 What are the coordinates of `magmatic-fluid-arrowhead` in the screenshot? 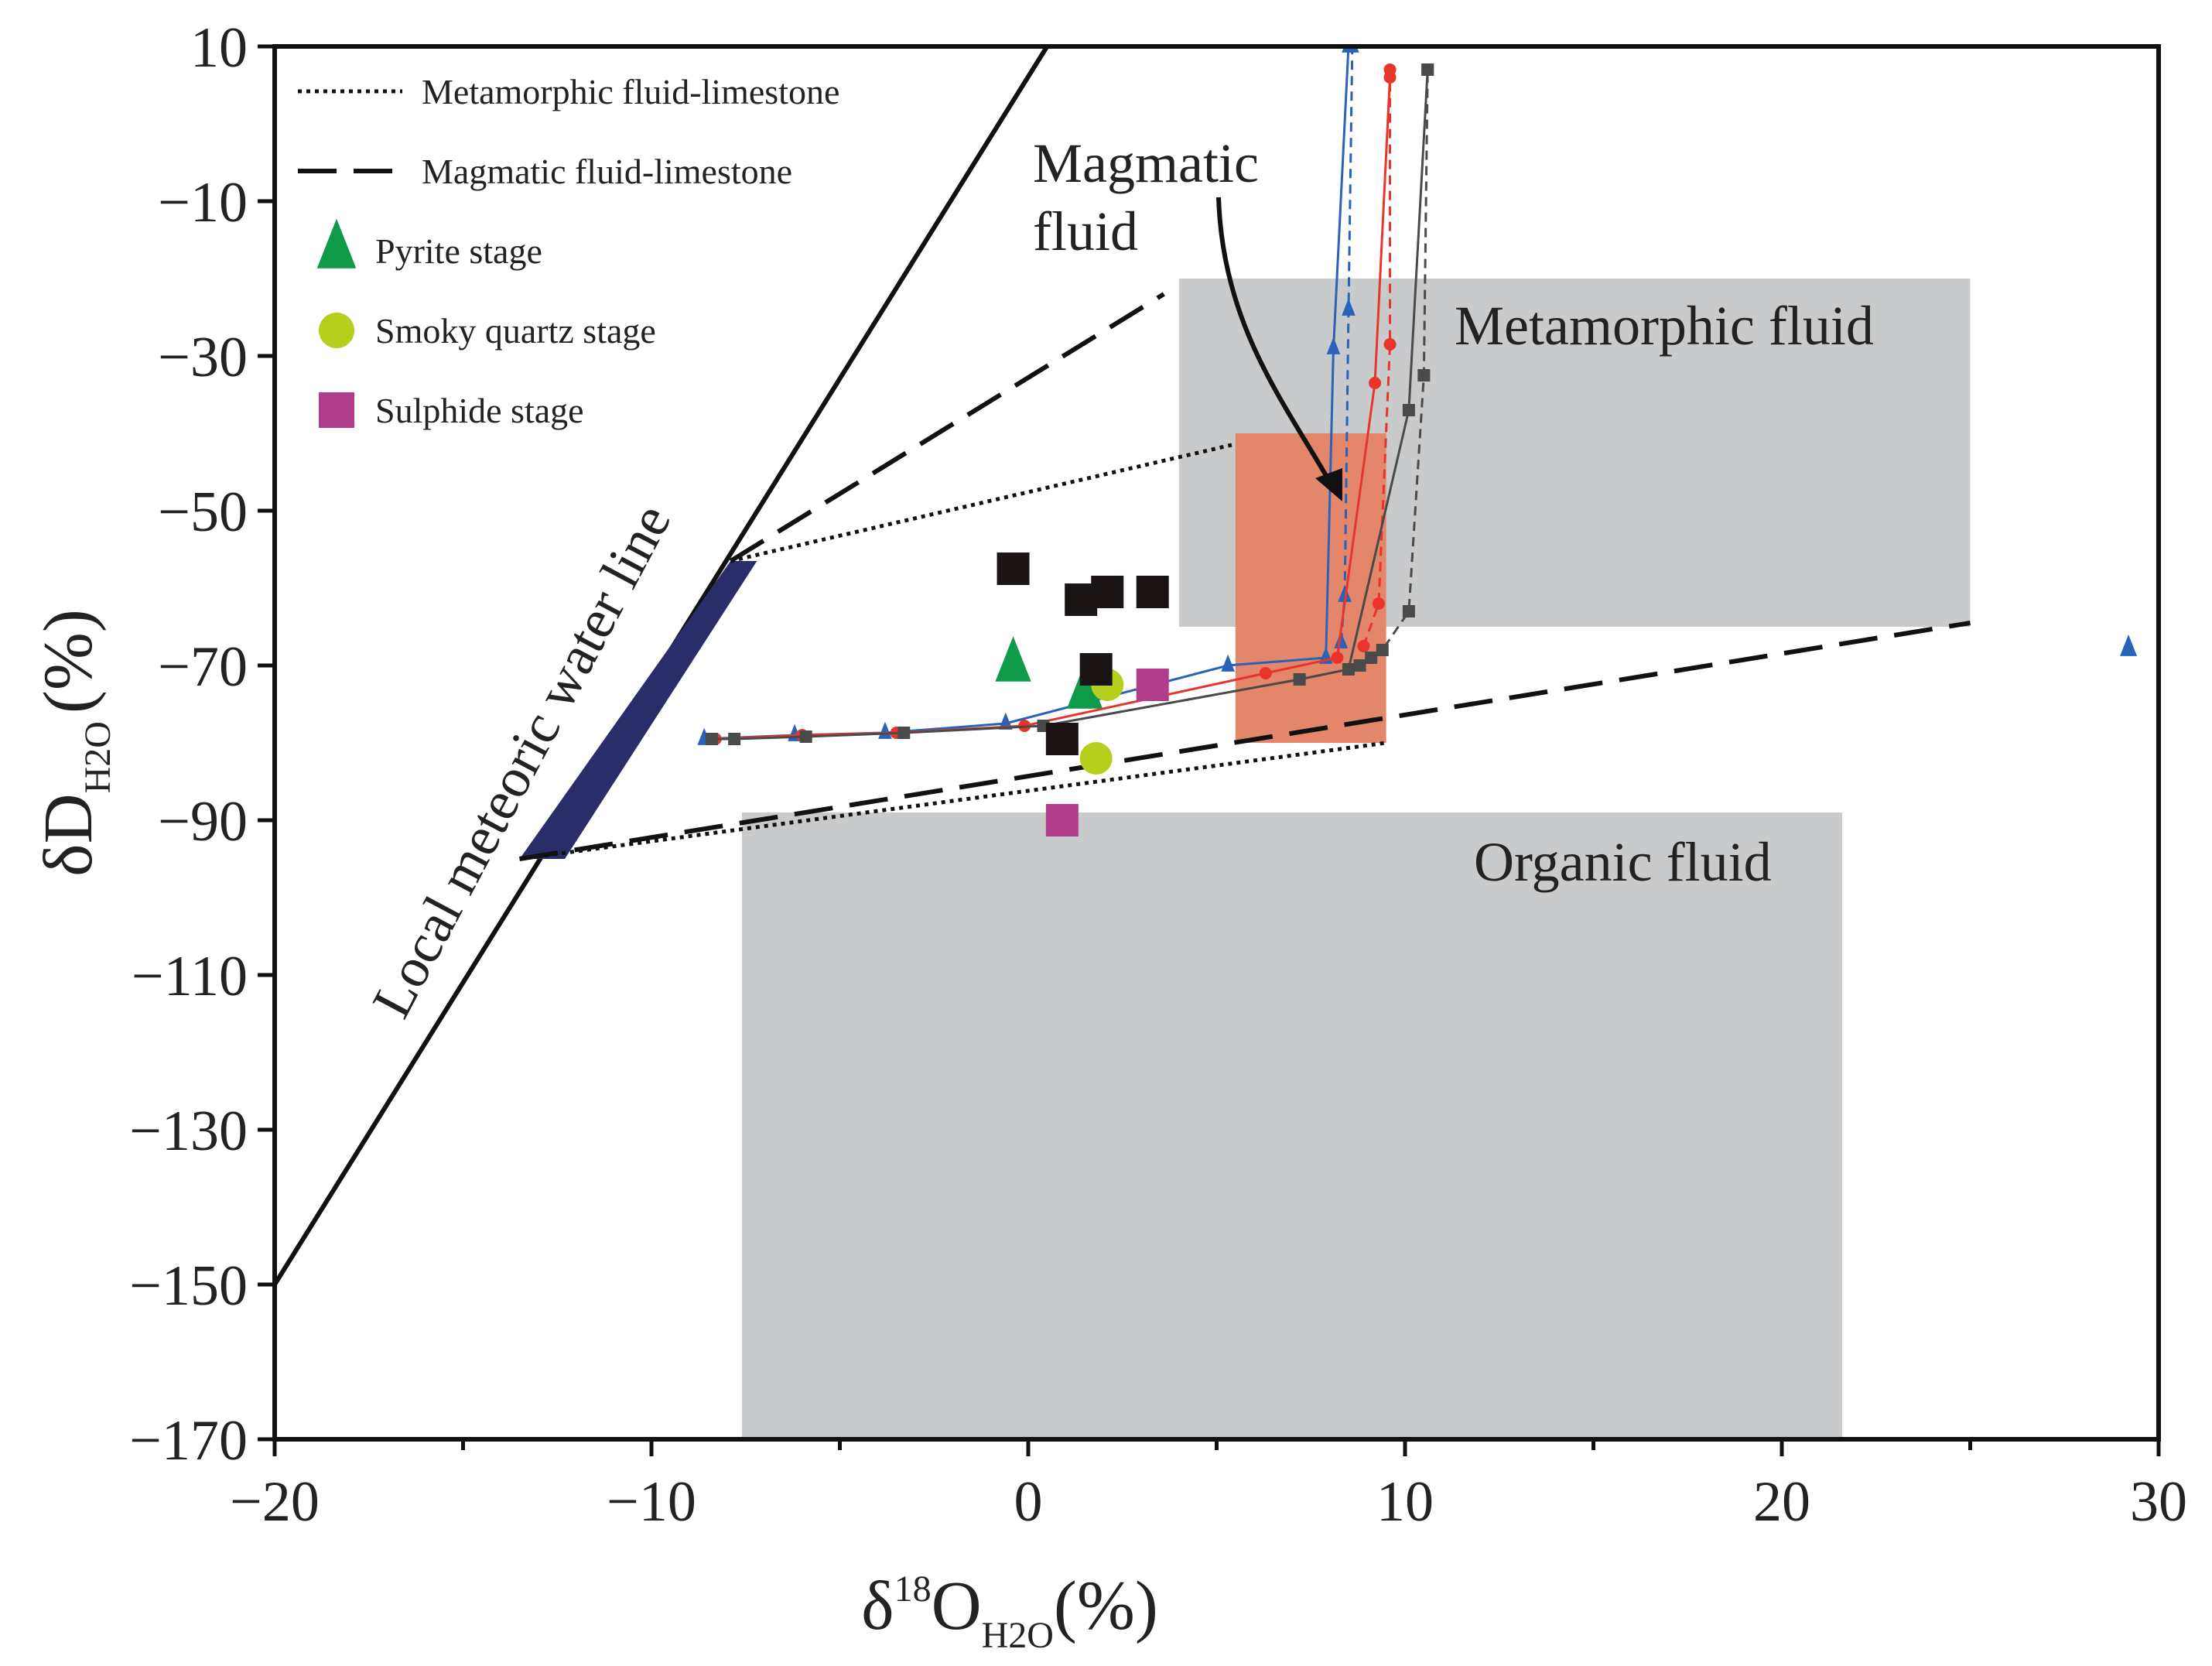 It's located at (1328, 484).